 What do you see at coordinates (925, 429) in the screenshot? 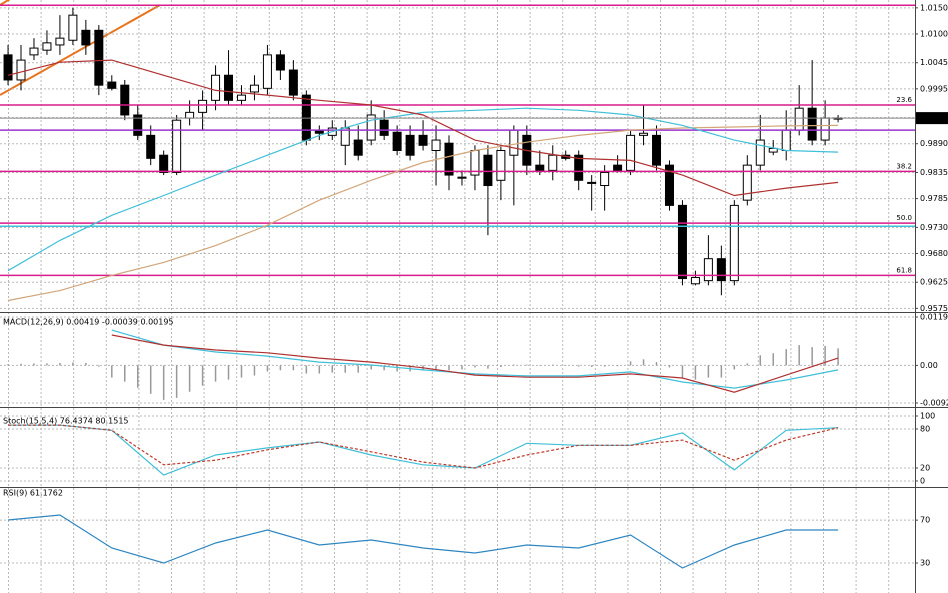
I see `y-tick-label: 80` at bounding box center [925, 429].